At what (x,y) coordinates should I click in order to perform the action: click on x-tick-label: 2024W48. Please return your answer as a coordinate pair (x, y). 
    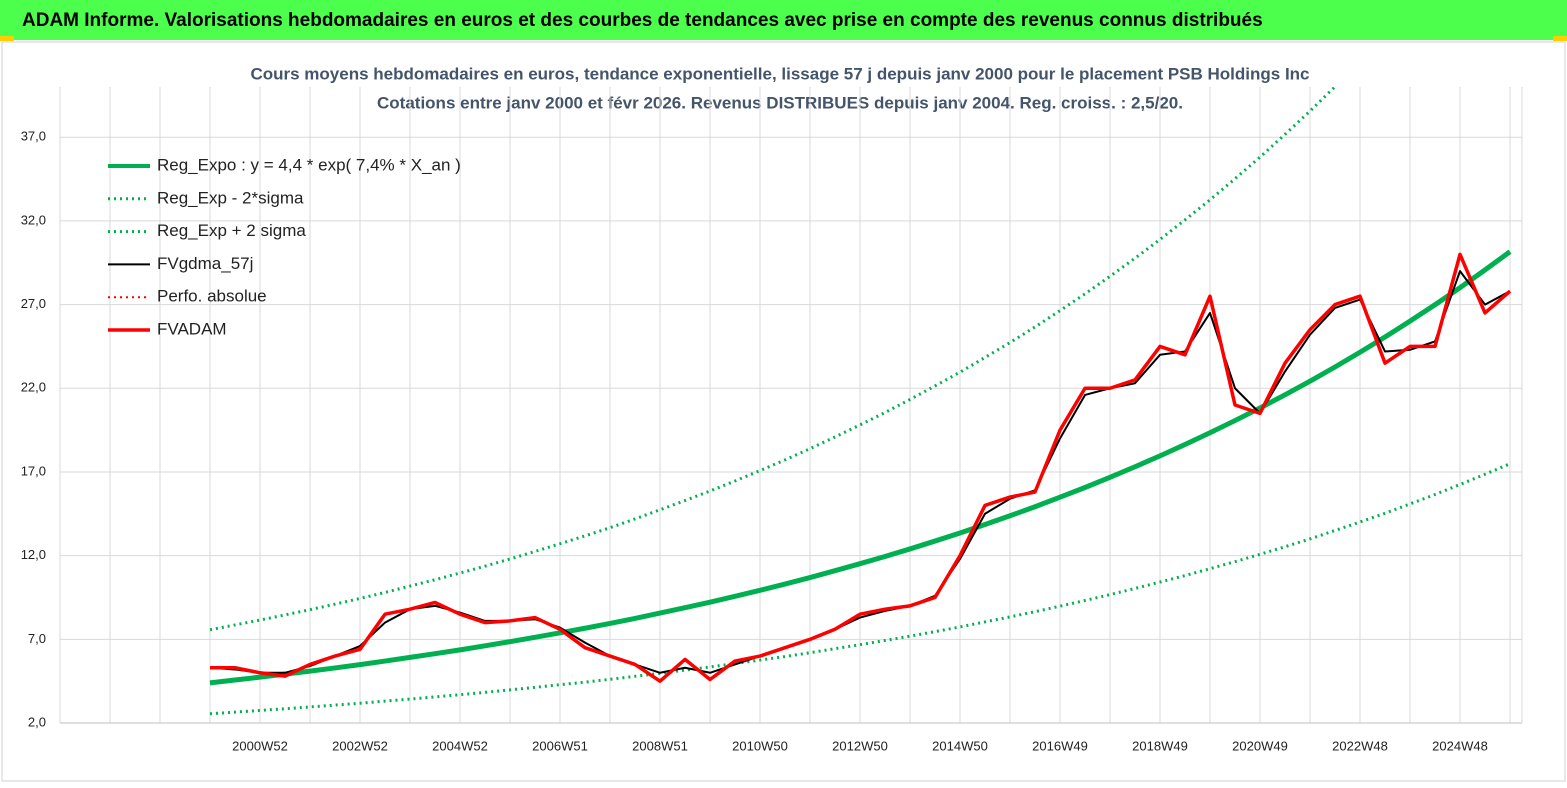
    Looking at the image, I should click on (1460, 745).